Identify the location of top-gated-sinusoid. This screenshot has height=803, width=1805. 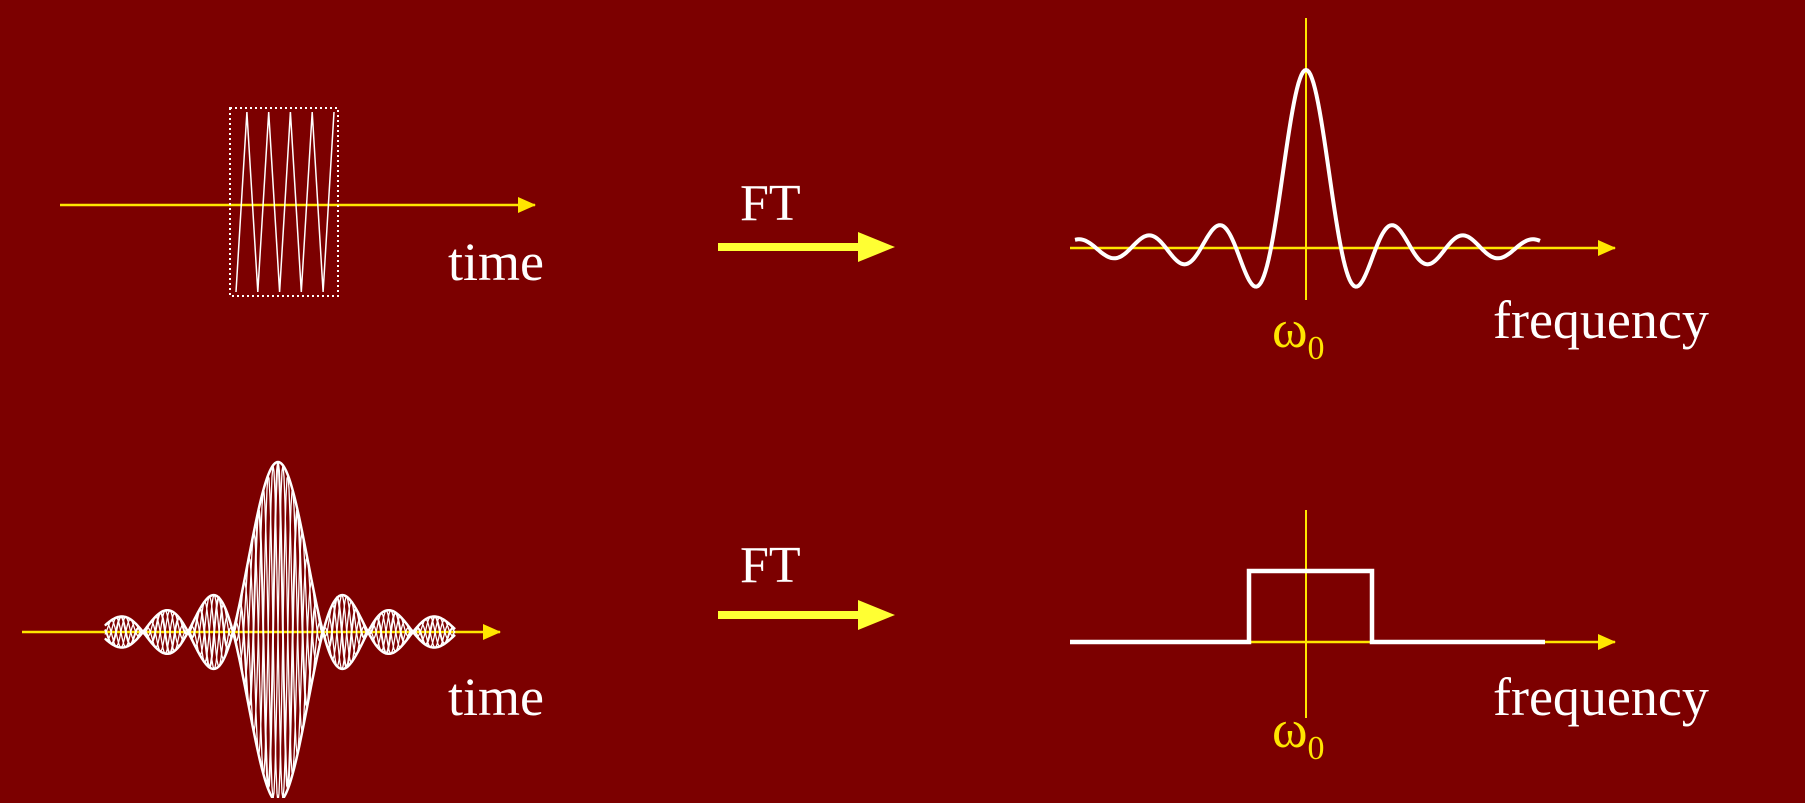
(285, 202).